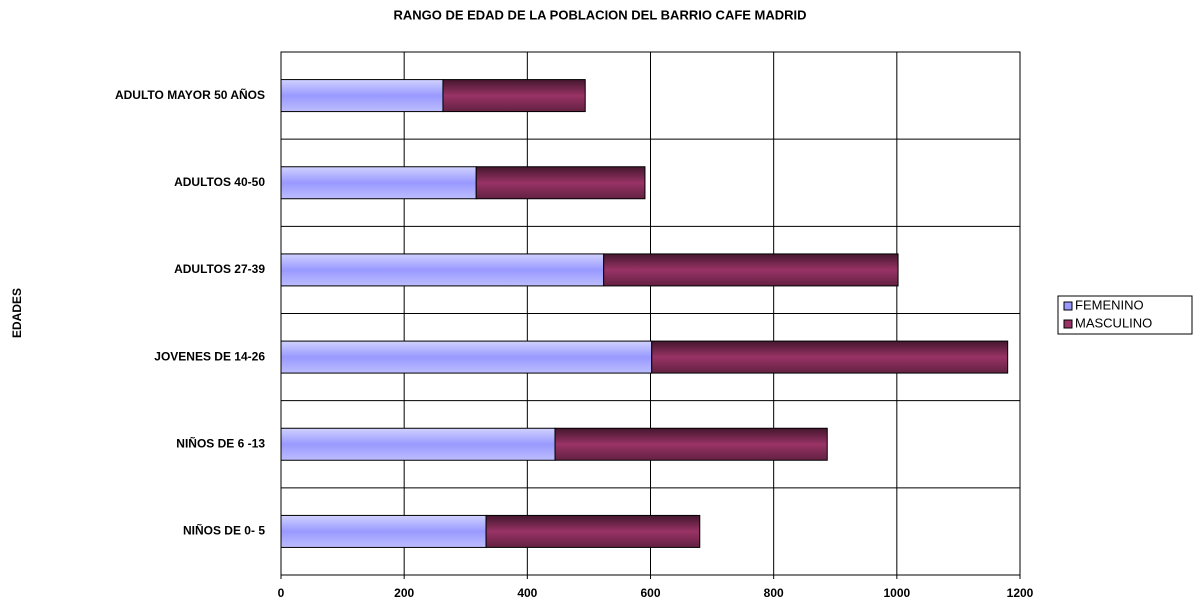 This screenshot has width=1202, height=603. I want to click on x-tick-label: 1000, so click(896, 593).